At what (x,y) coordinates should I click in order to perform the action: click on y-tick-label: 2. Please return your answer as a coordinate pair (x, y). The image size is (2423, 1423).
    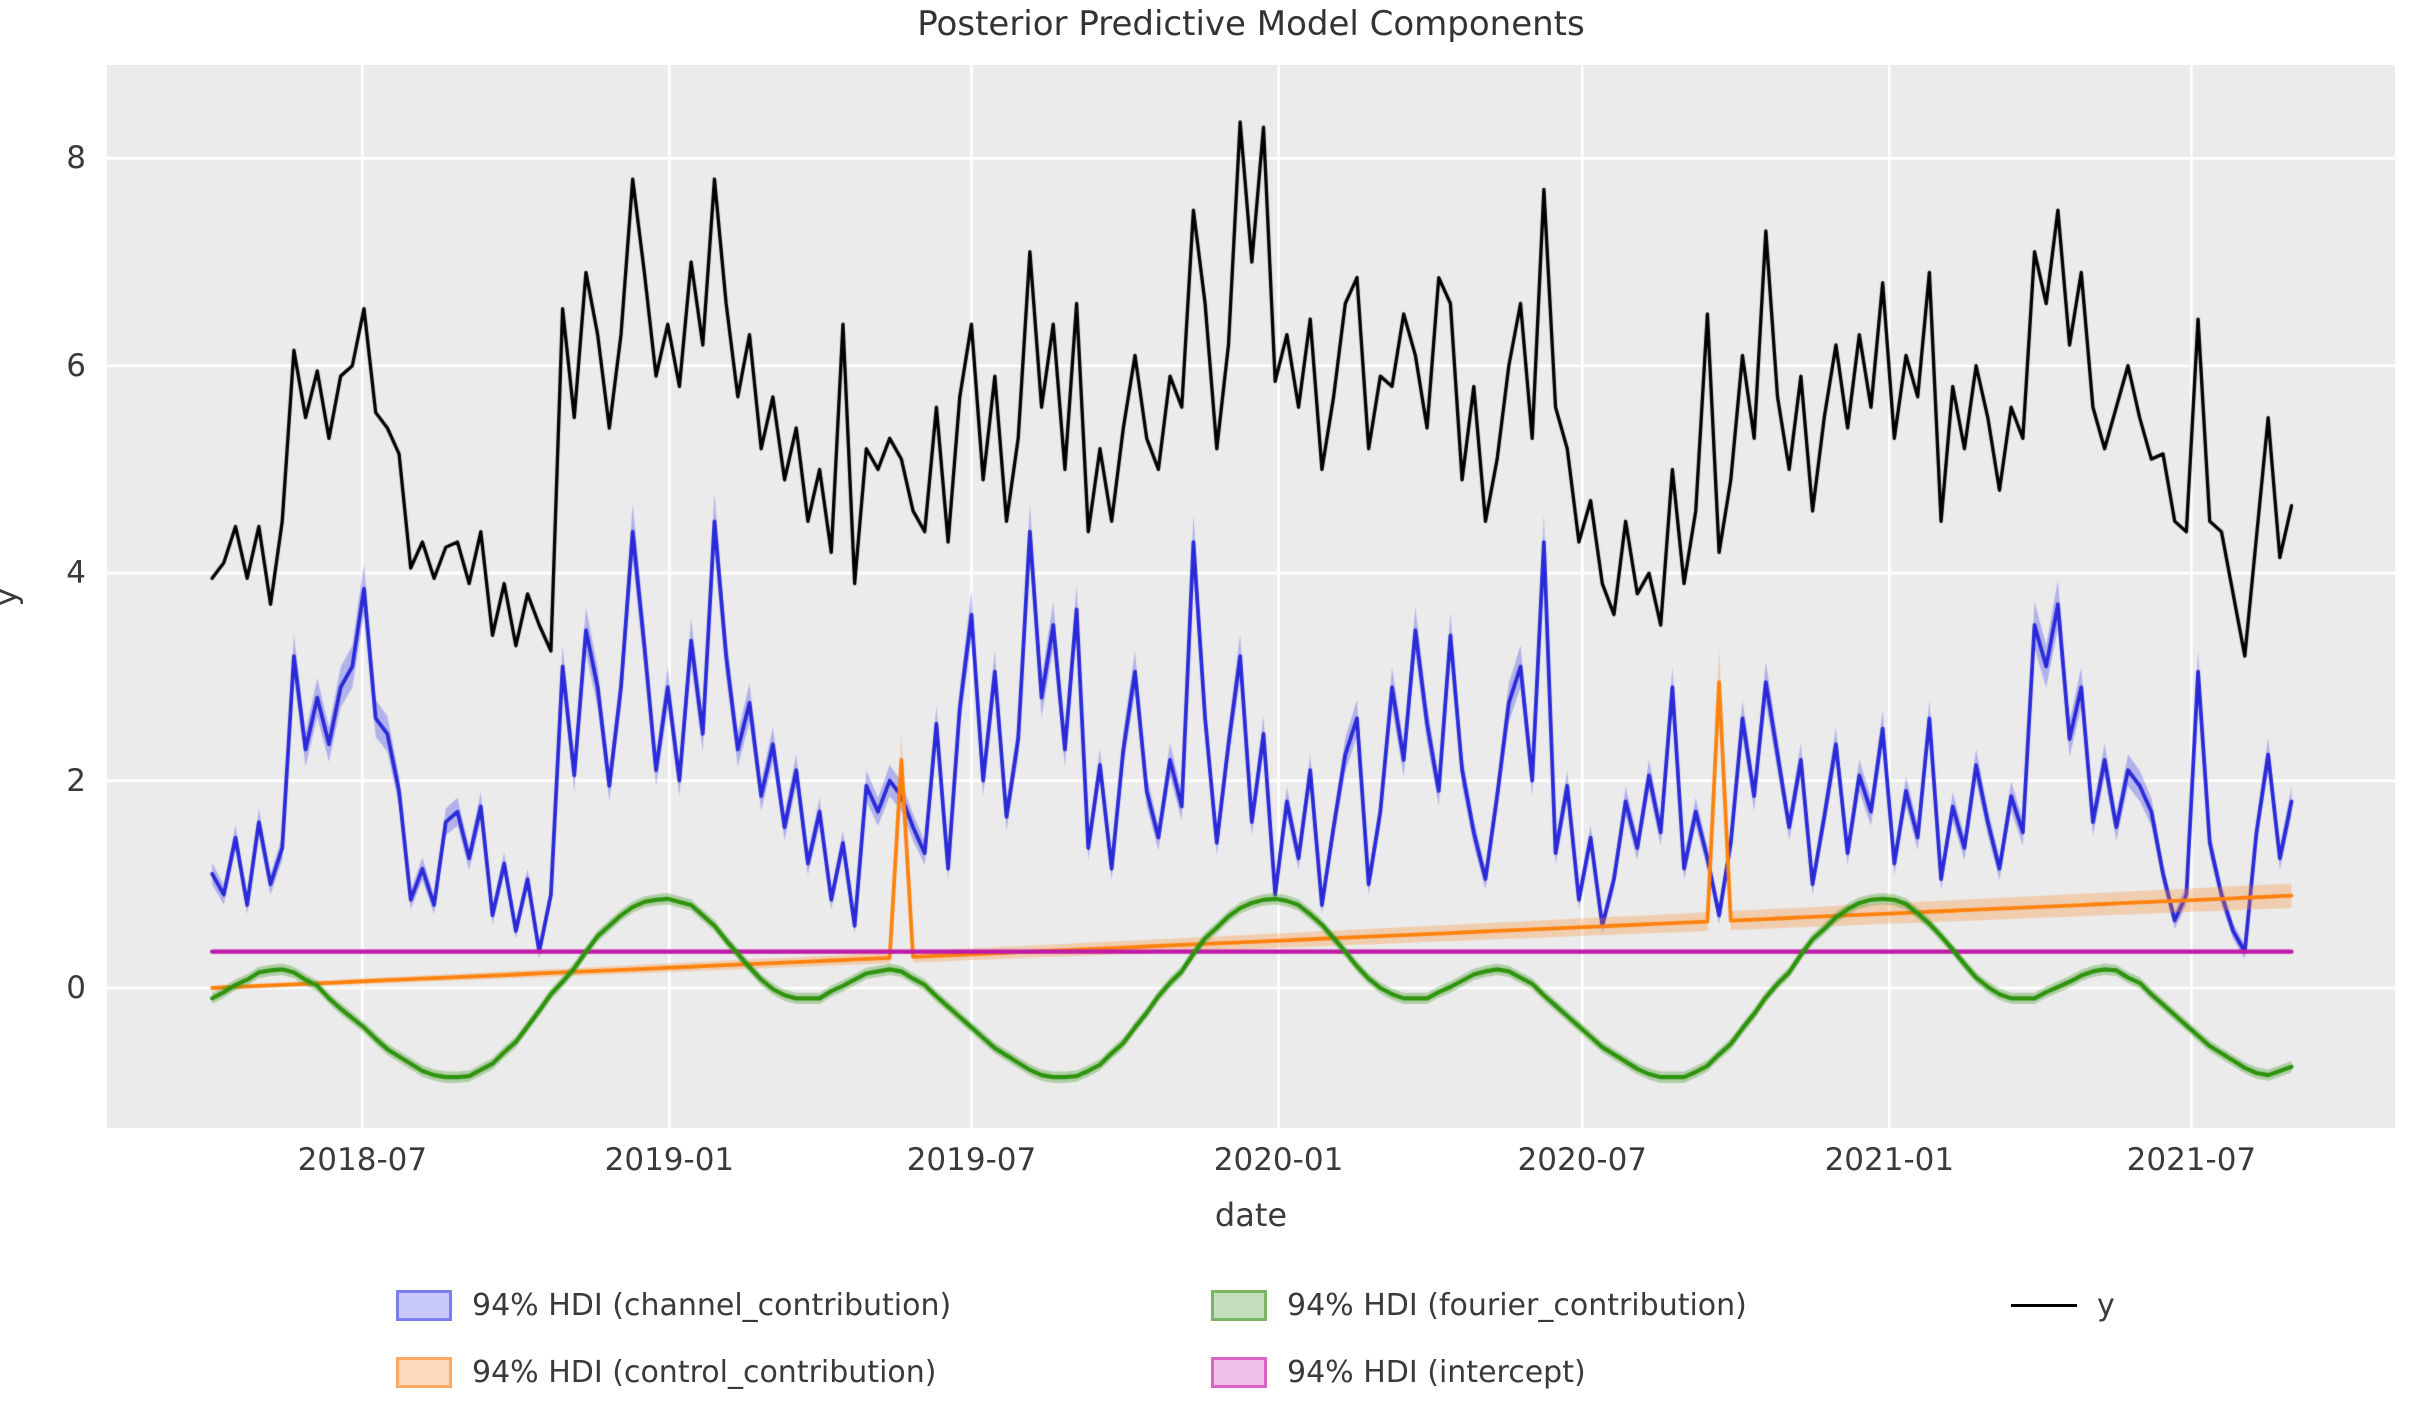
    Looking at the image, I should click on (76, 780).